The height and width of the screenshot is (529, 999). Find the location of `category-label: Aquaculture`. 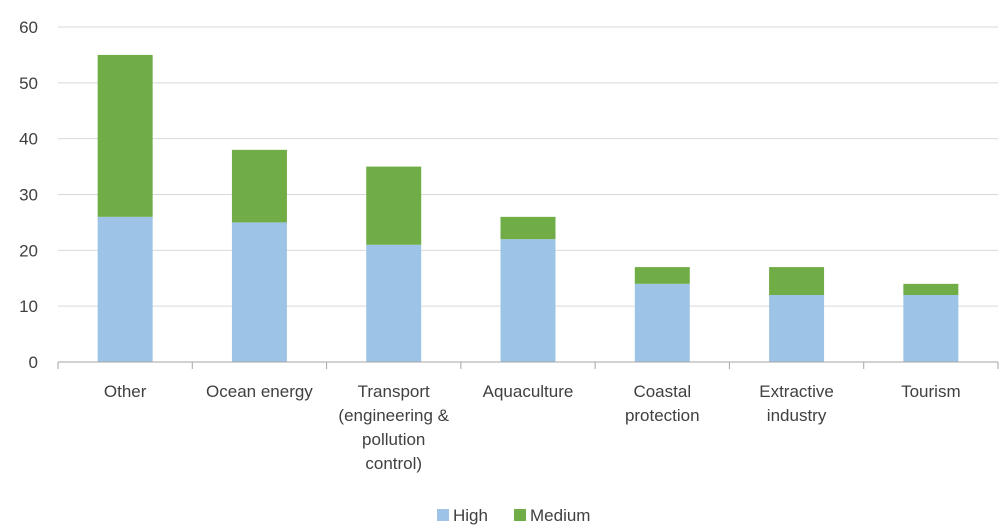

category-label: Aquaculture is located at coordinates (528, 391).